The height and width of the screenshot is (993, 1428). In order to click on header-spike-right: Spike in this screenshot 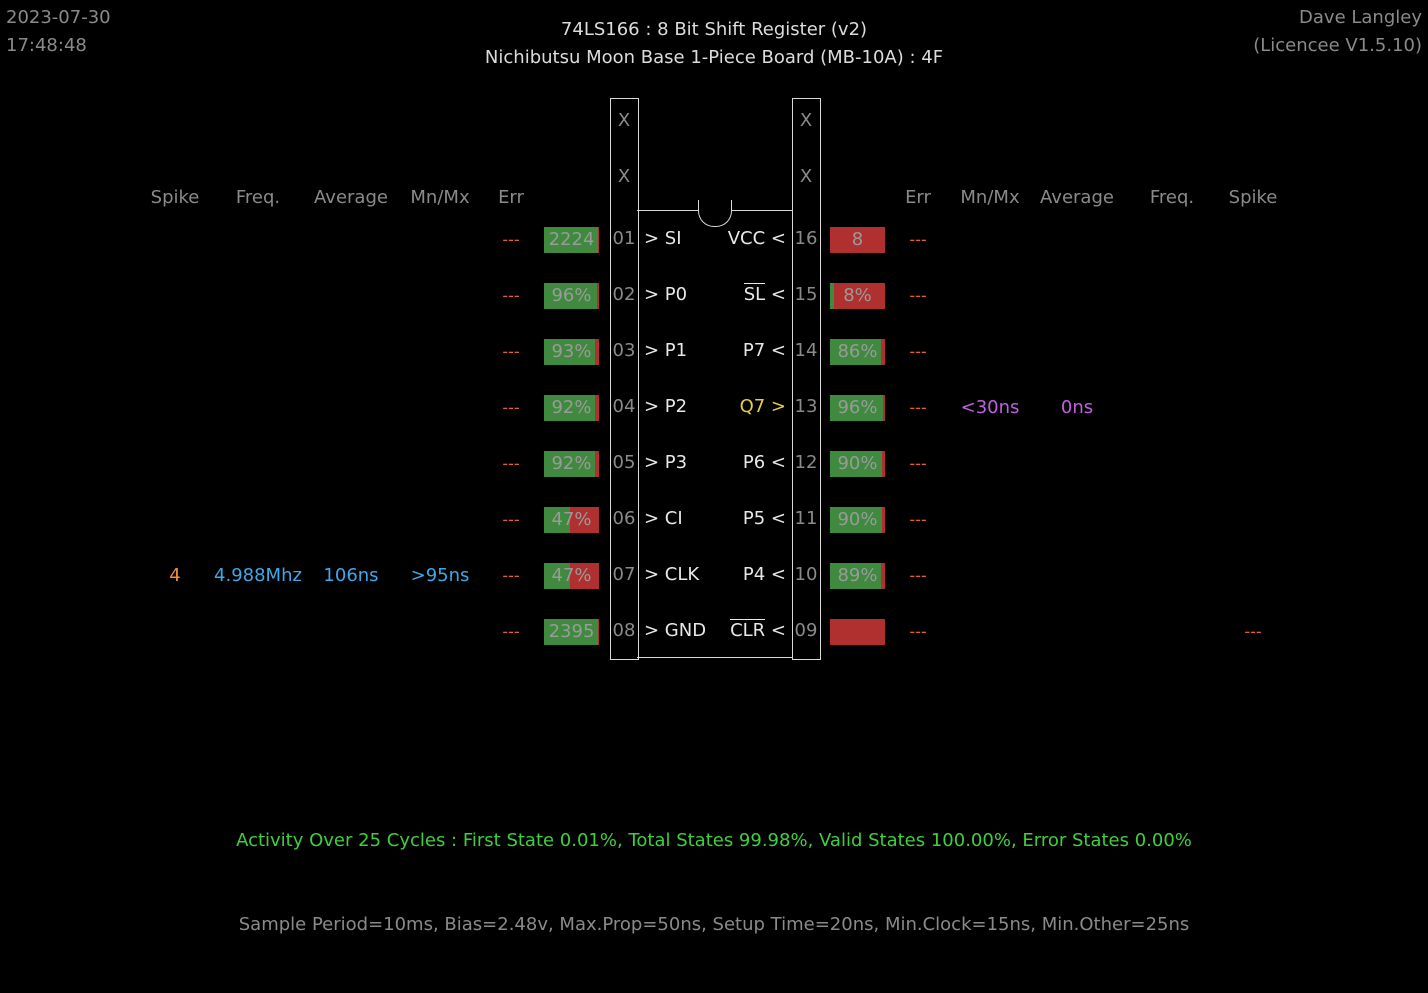, I will do `click(1253, 197)`.